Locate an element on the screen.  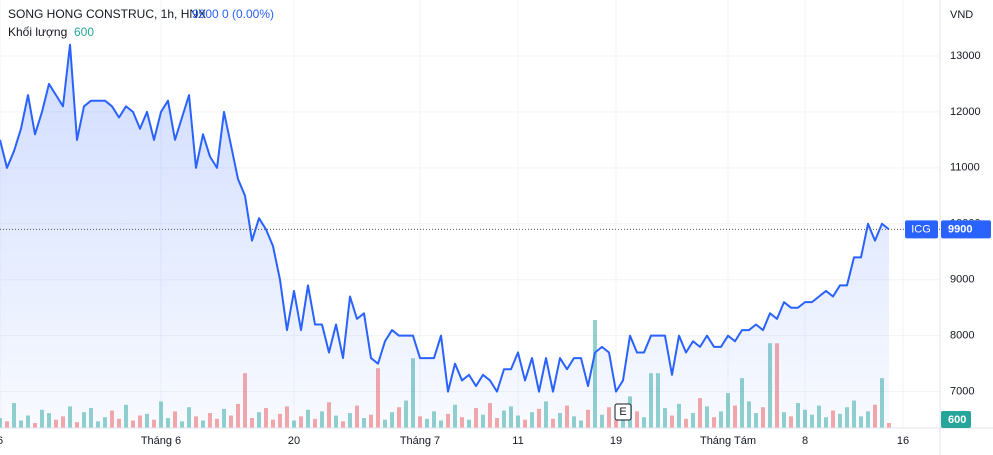
x-tick-label: 20 is located at coordinates (294, 441).